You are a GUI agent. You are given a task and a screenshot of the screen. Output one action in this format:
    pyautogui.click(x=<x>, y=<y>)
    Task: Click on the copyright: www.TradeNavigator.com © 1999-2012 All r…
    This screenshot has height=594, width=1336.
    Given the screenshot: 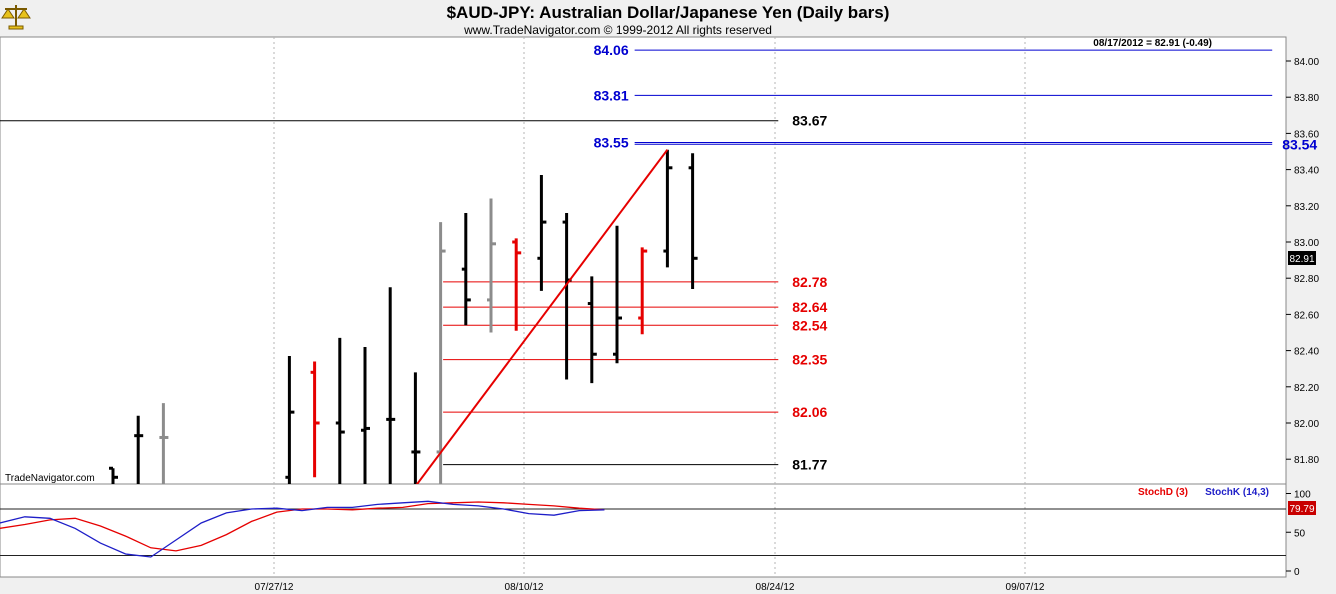 What is the action you would take?
    pyautogui.click(x=617, y=30)
    